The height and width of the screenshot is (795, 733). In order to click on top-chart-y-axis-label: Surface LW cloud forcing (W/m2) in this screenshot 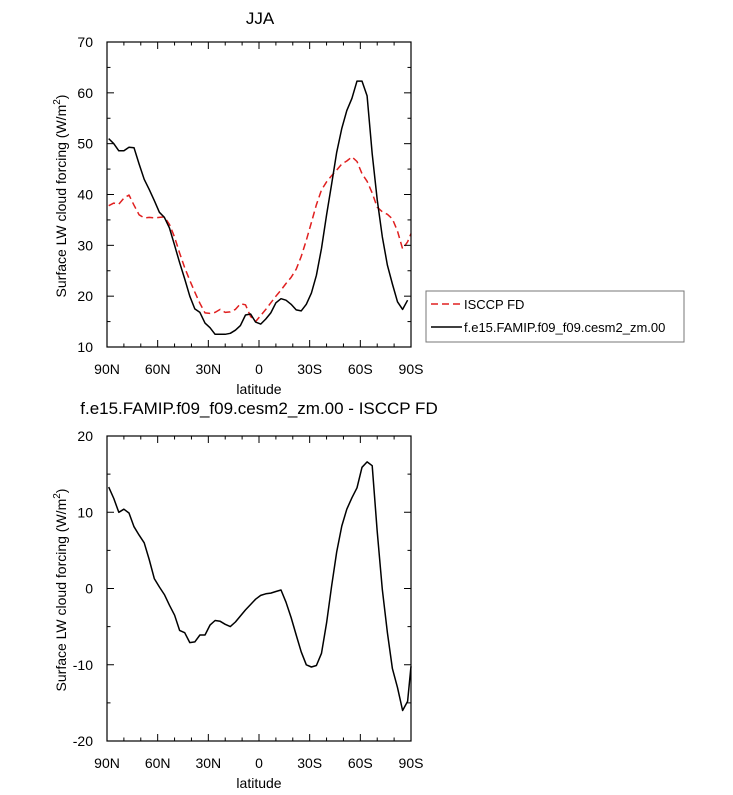, I will do `click(60, 196)`.